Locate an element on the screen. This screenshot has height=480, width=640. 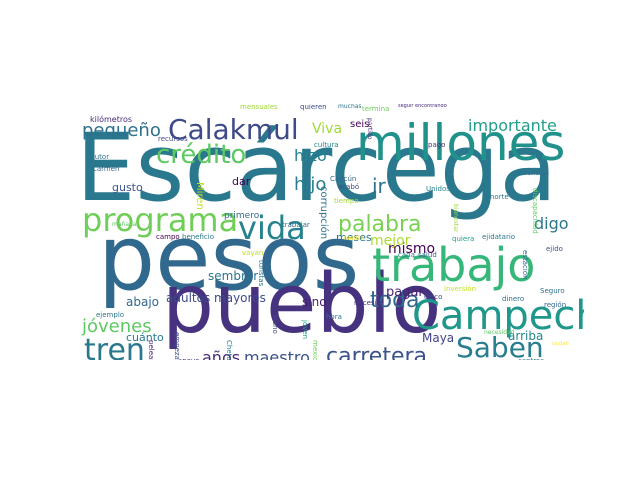
cloud-word: meses is located at coordinates (354, 237).